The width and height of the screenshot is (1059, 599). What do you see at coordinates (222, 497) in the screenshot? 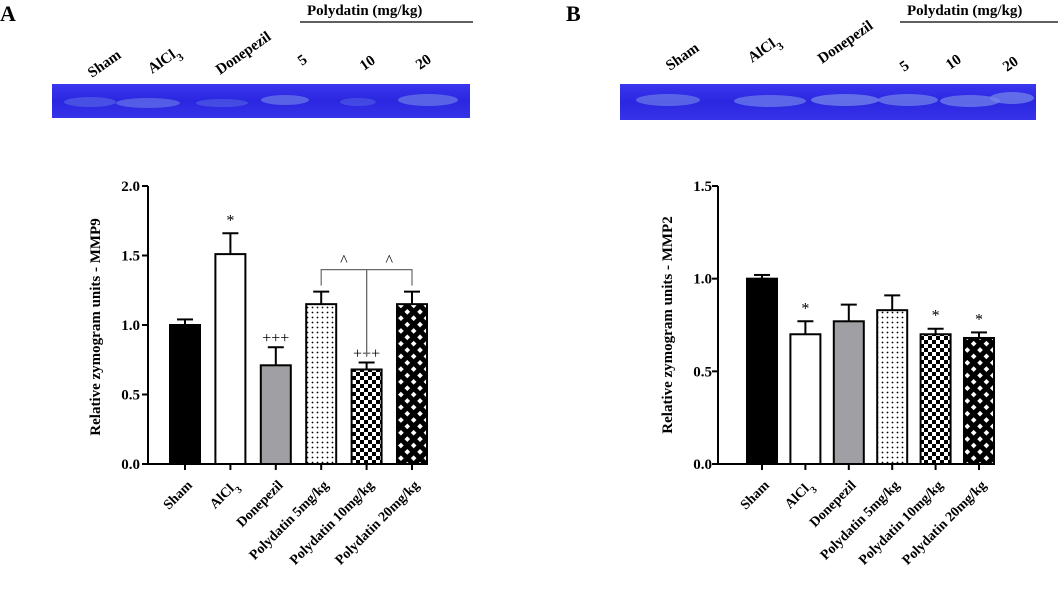
I see `x-tick-label-alcl3-main-a: AlCl` at bounding box center [222, 497].